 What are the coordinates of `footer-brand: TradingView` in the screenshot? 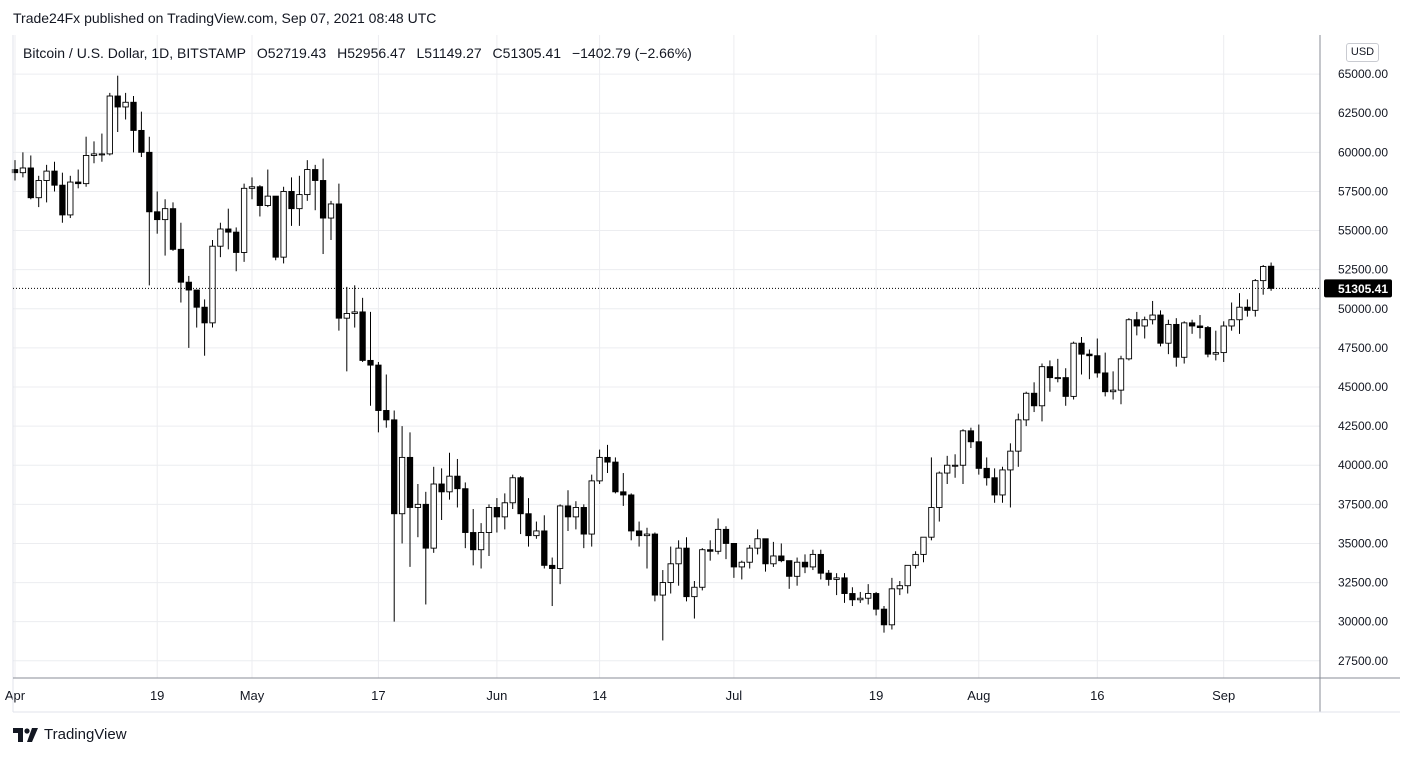 It's located at (70, 734).